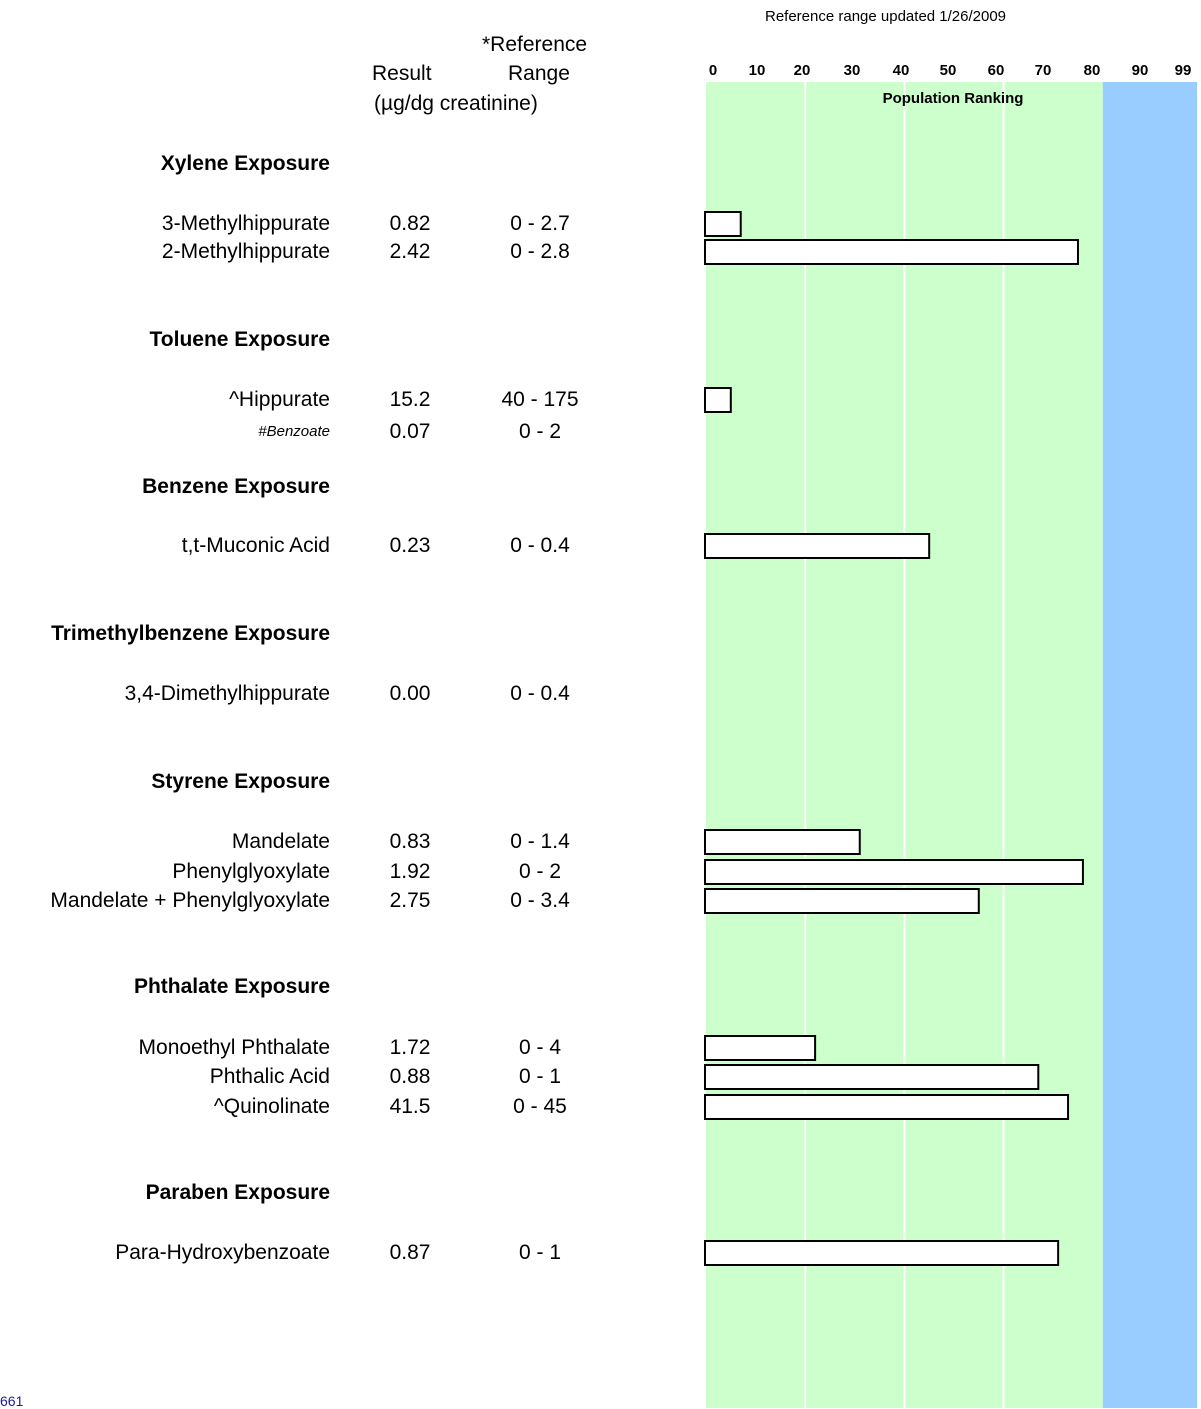 The width and height of the screenshot is (1201, 1409). I want to click on analyte-name: Mandelate + Phenylglyoxylate, so click(190, 900).